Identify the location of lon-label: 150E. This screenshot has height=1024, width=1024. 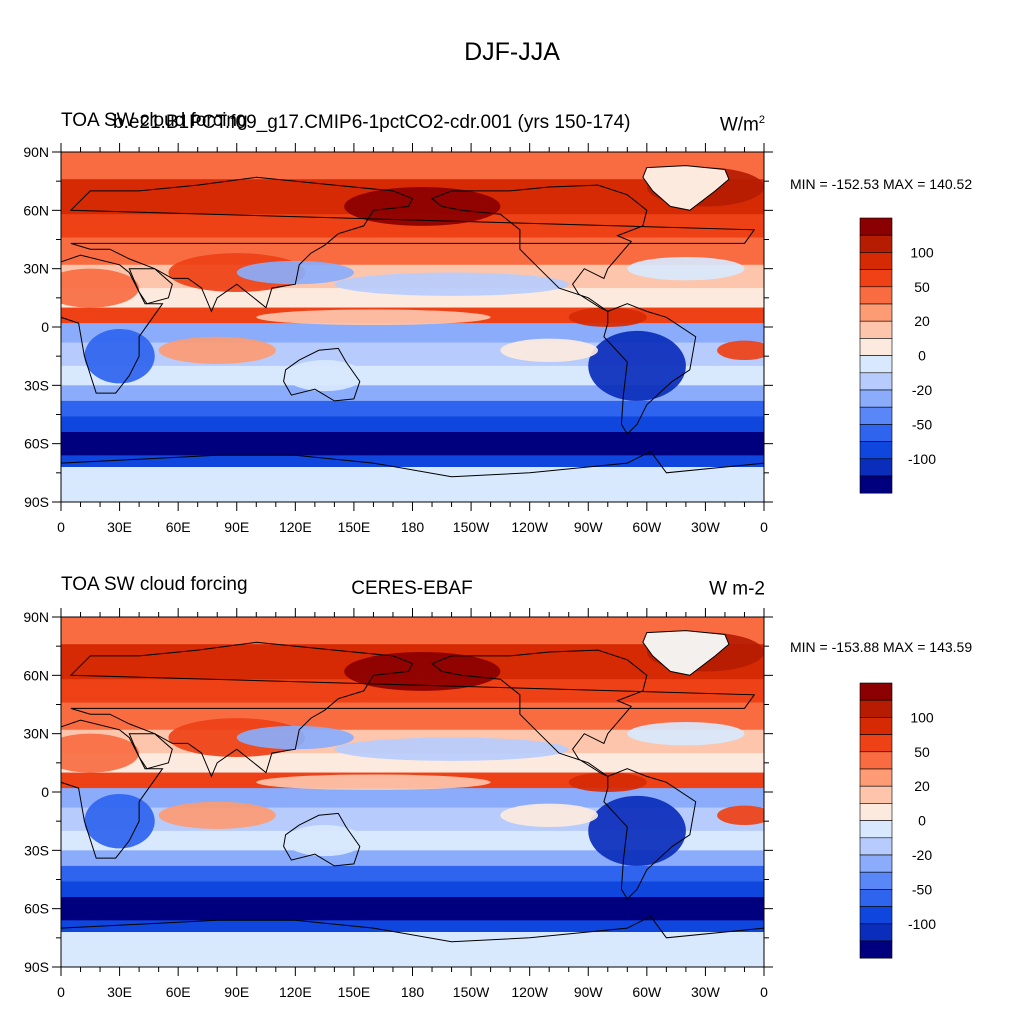
(354, 992).